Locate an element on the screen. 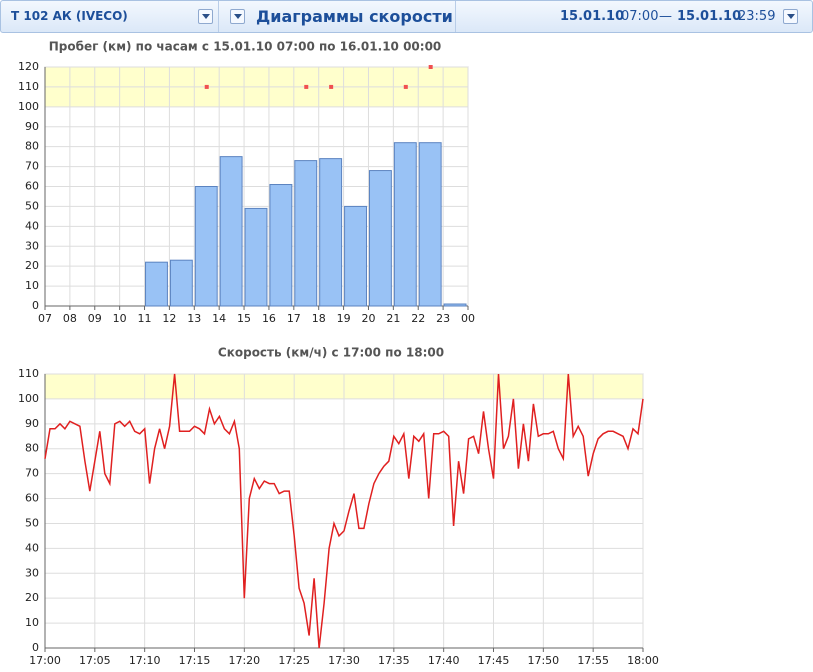 Image resolution: width=813 pixels, height=672 pixels. x-tick-label: 21 is located at coordinates (393, 318).